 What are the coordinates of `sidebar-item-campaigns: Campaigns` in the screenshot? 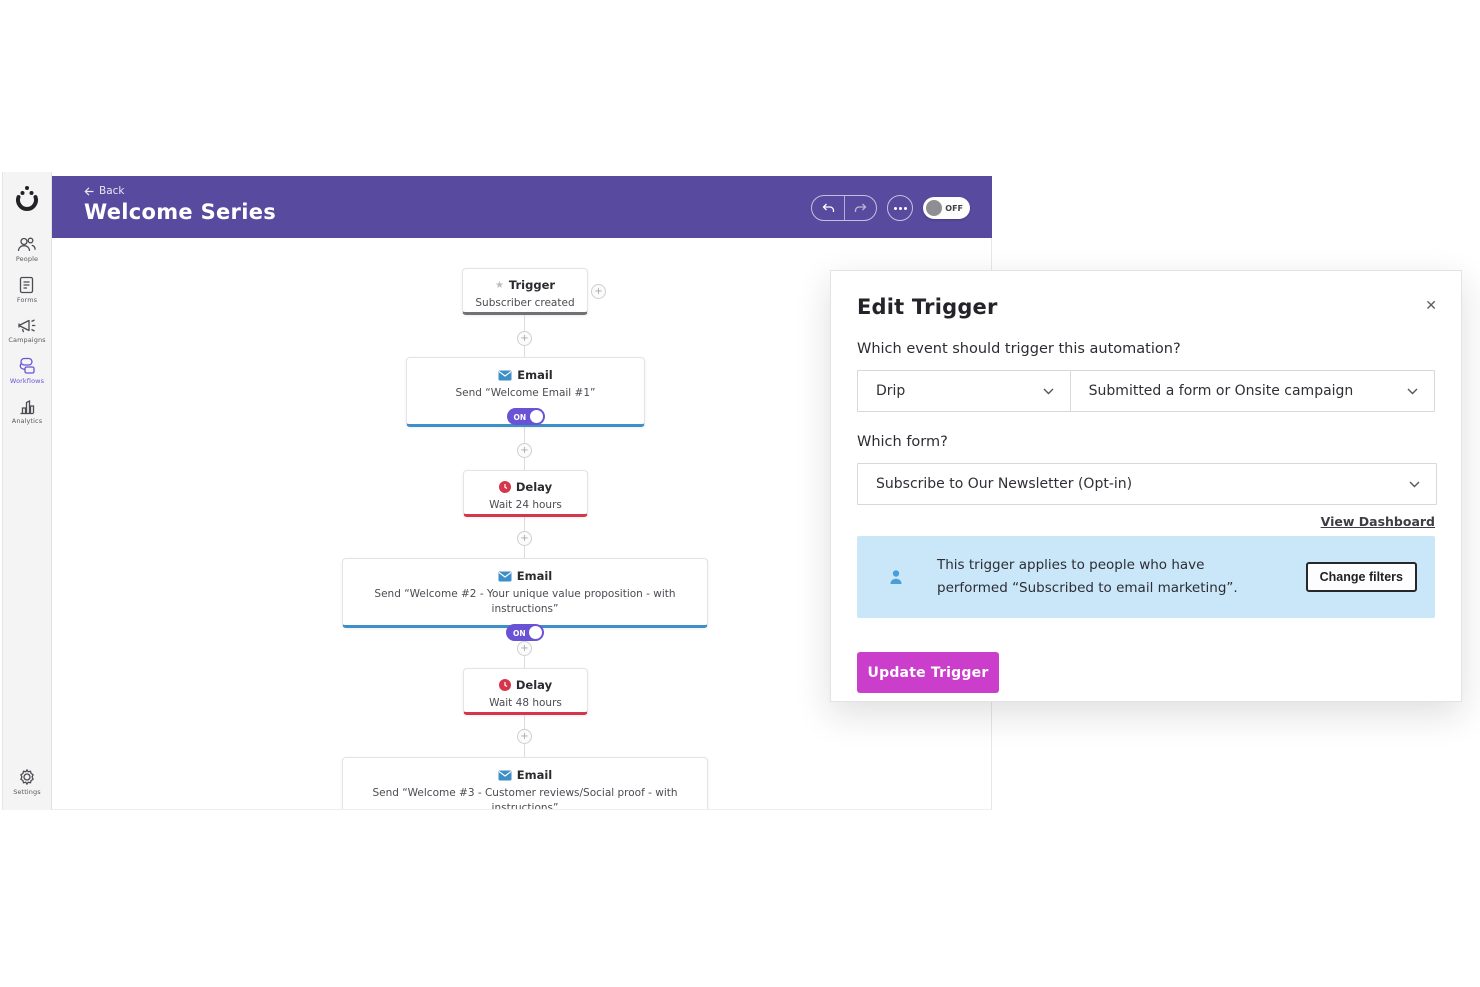 It's located at (27, 330).